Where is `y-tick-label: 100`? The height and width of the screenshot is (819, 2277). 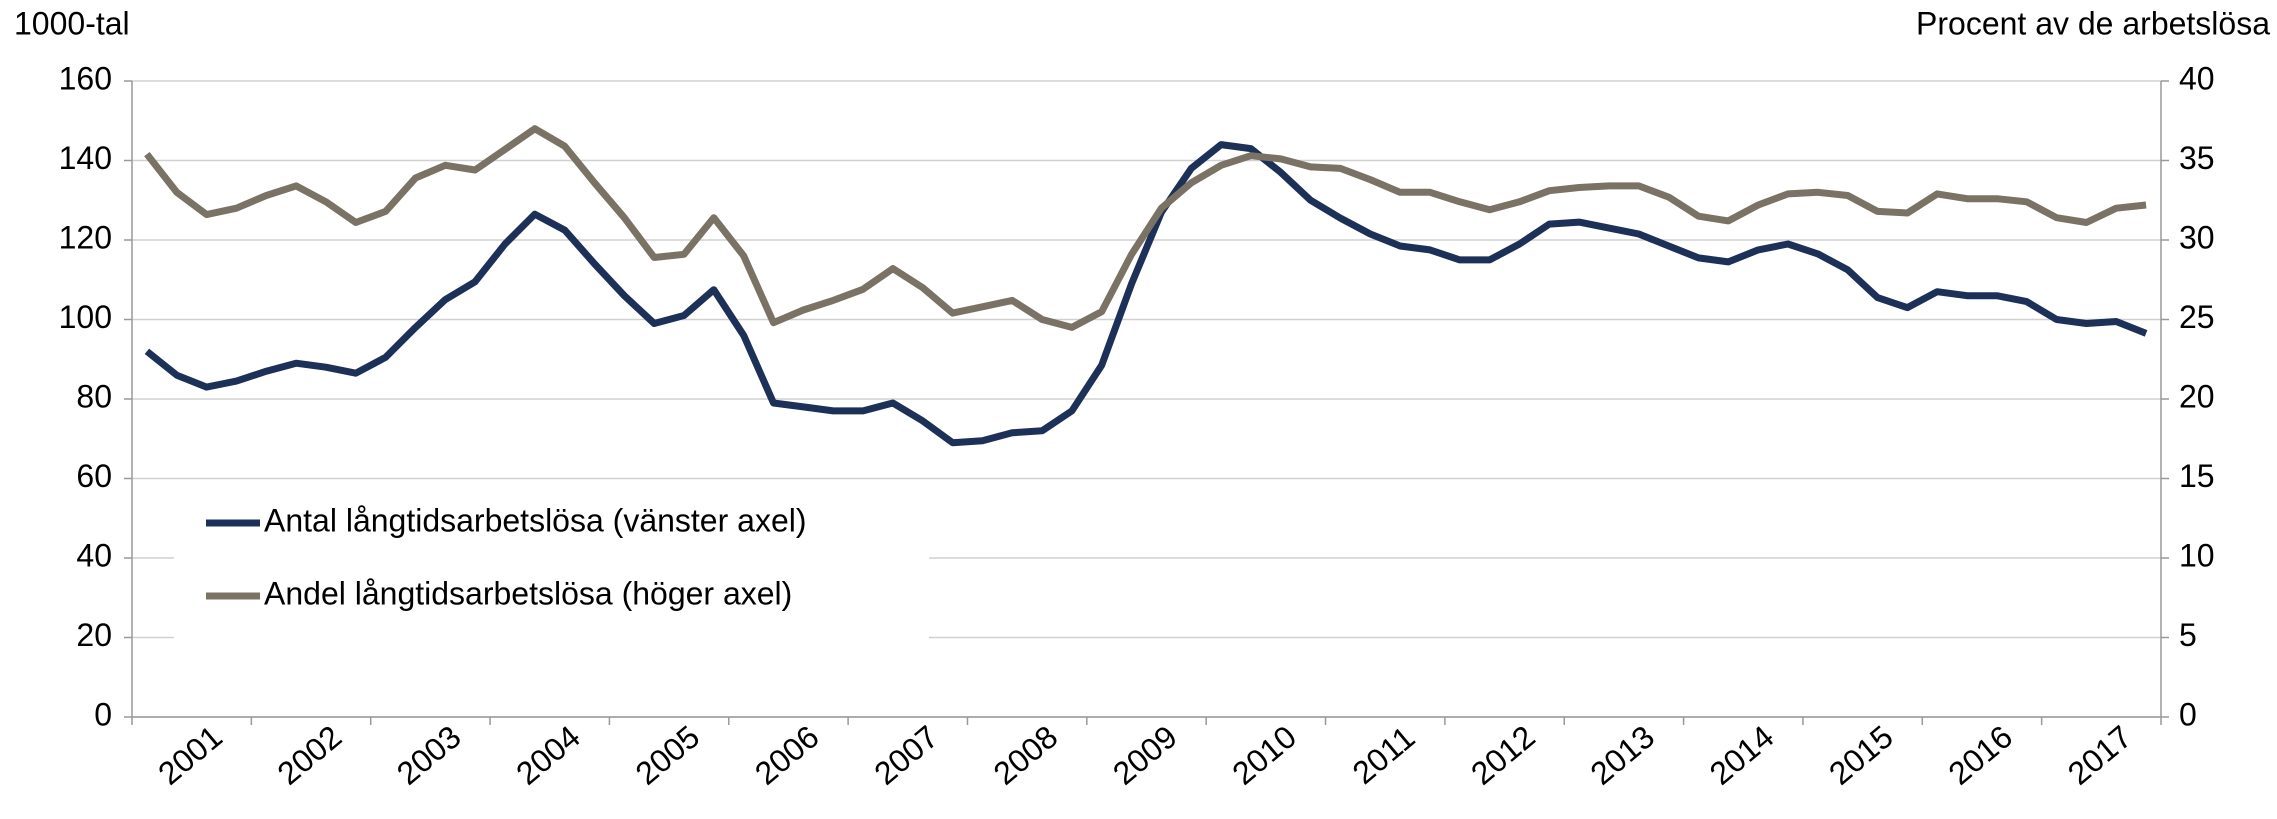
y-tick-label: 100 is located at coordinates (85, 317).